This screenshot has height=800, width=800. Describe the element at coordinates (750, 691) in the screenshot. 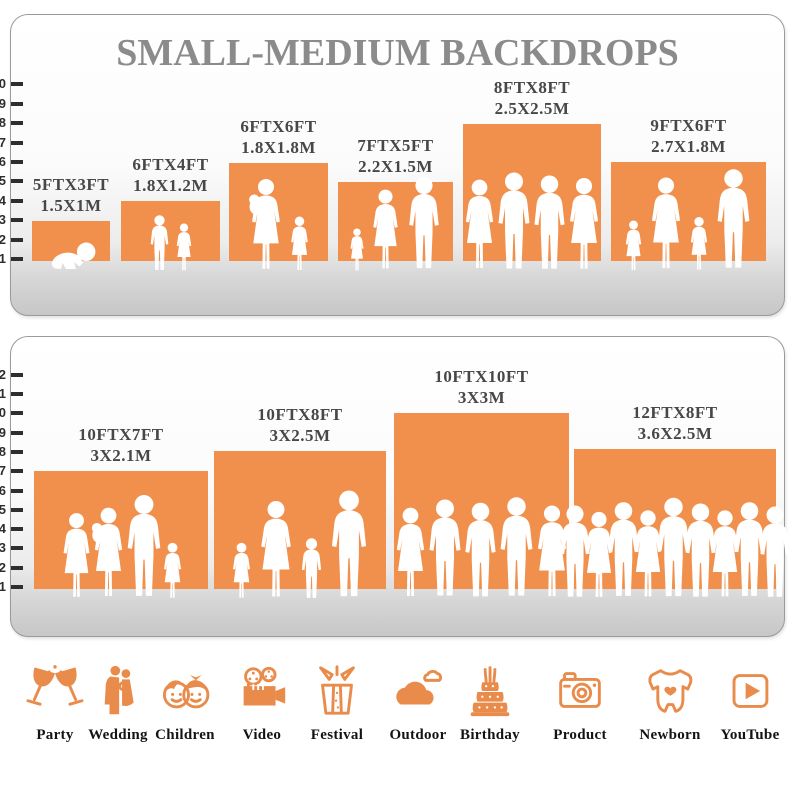

I see `youtube-icon` at that location.